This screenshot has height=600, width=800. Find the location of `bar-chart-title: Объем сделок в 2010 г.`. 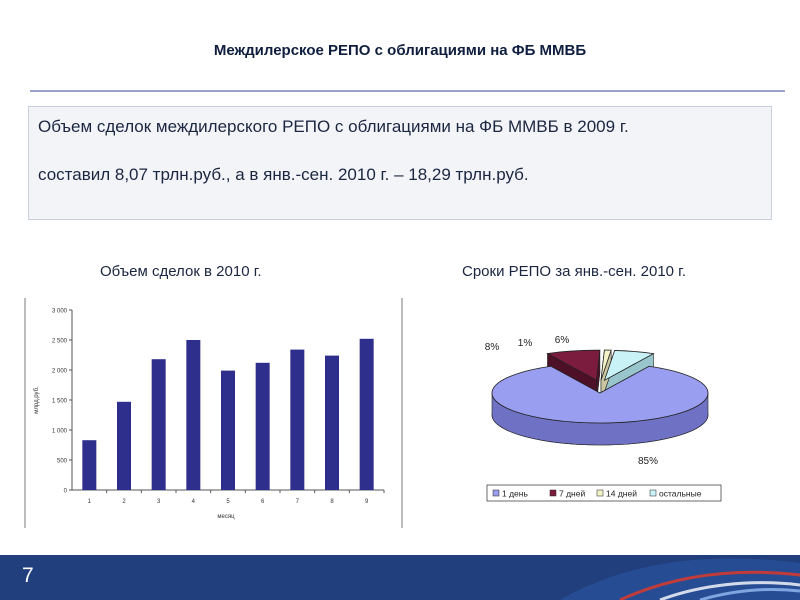

bar-chart-title: Объем сделок в 2010 г. is located at coordinates (181, 271).